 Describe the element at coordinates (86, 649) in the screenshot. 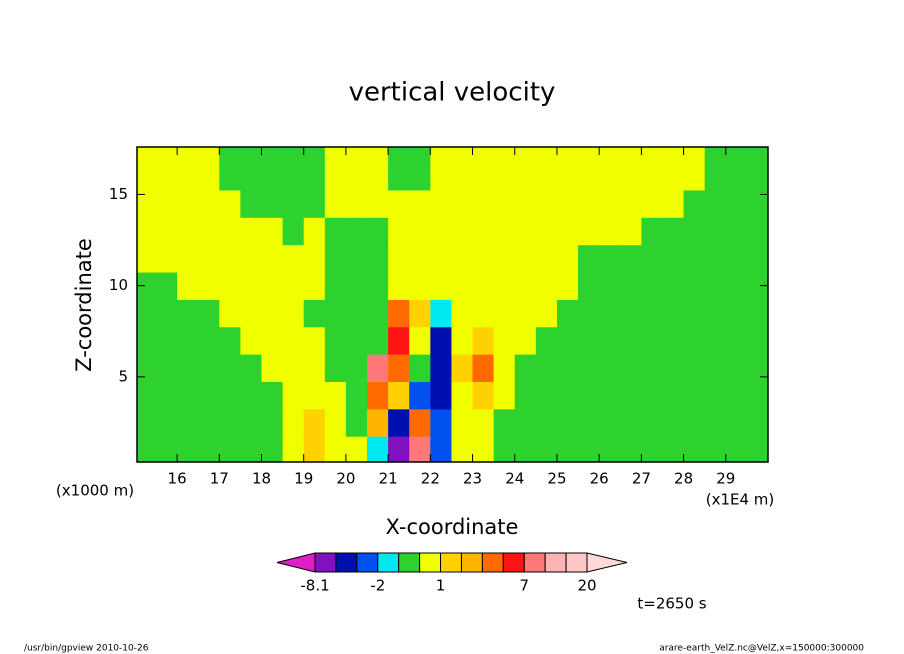

I see `footer-left: /usr/bin/gpview 2010-10-26` at that location.